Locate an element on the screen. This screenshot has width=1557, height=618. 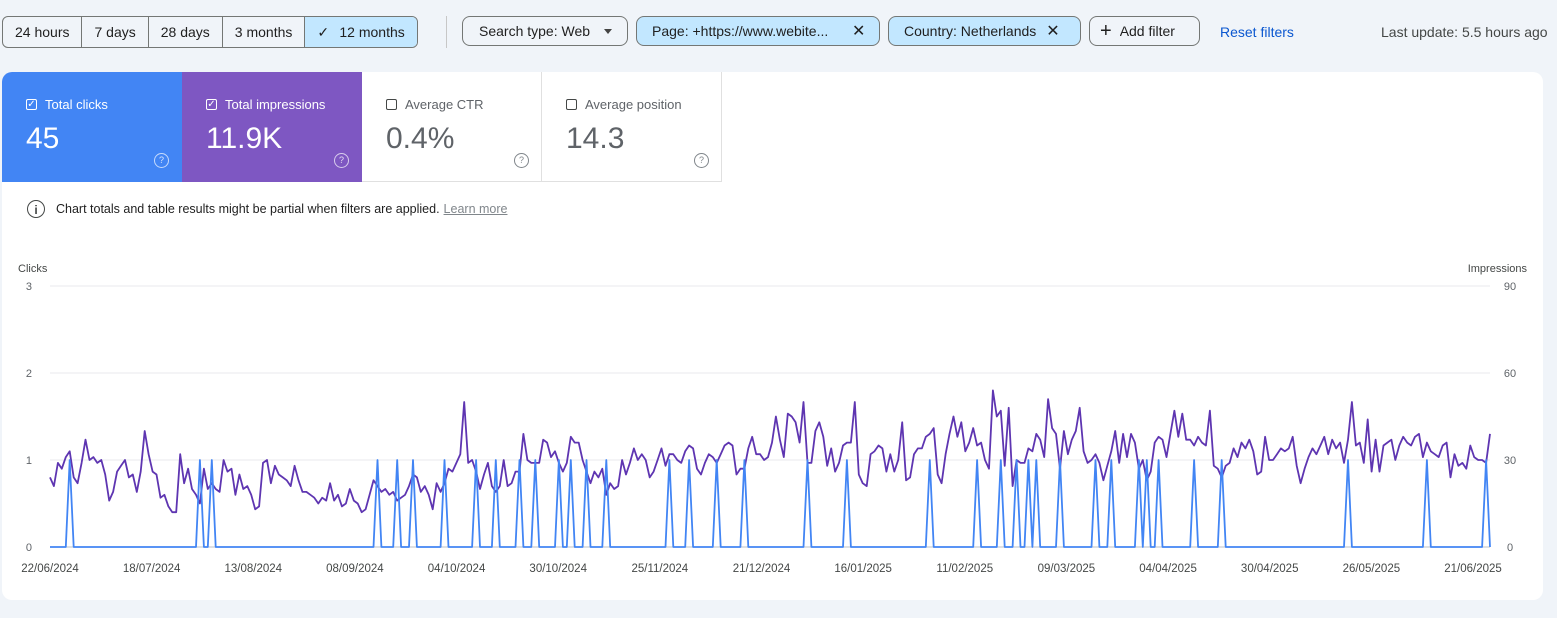
range-12-months-label: 12 months is located at coordinates (372, 32).